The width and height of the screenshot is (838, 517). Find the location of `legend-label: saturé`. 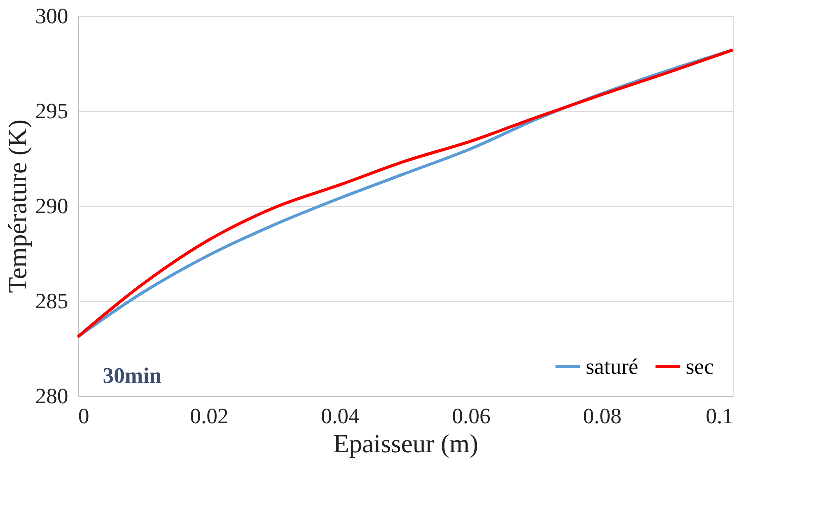

legend-label: saturé is located at coordinates (612, 366).